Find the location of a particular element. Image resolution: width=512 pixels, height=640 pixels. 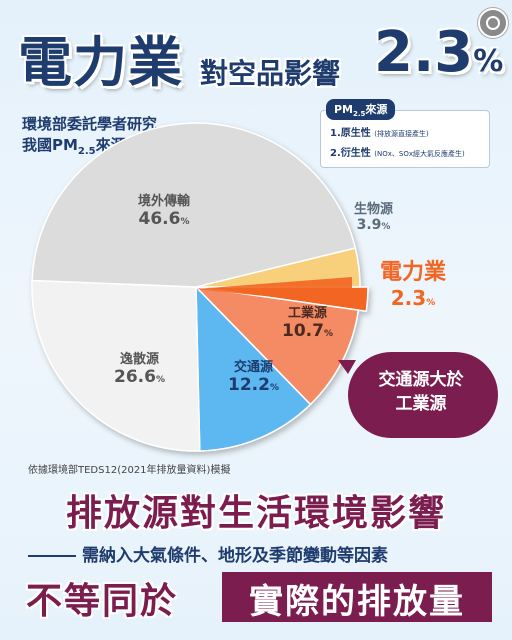

slice-fugitive is located at coordinates (116, 365).